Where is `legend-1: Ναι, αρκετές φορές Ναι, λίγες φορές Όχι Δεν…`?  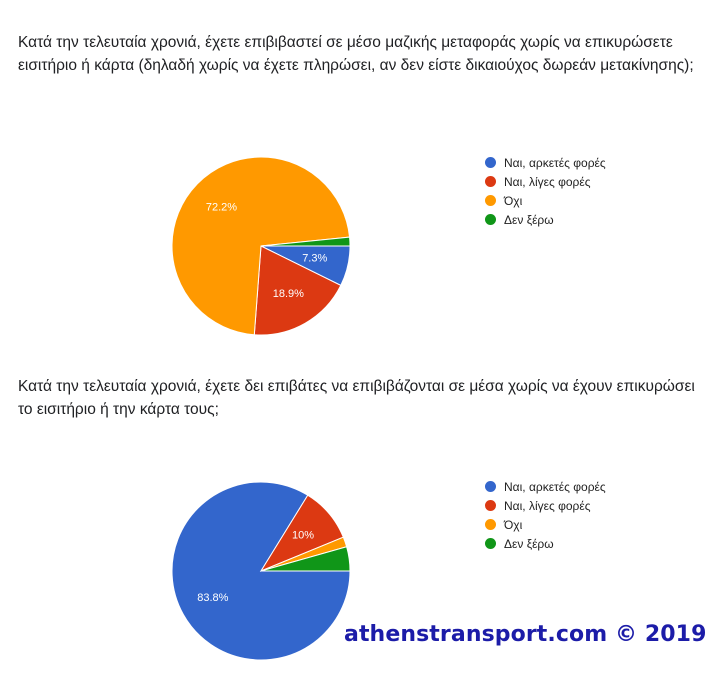 legend-1: Ναι, αρκετές φορές Ναι, λίγες φορές Όχι Δεν… is located at coordinates (545, 191).